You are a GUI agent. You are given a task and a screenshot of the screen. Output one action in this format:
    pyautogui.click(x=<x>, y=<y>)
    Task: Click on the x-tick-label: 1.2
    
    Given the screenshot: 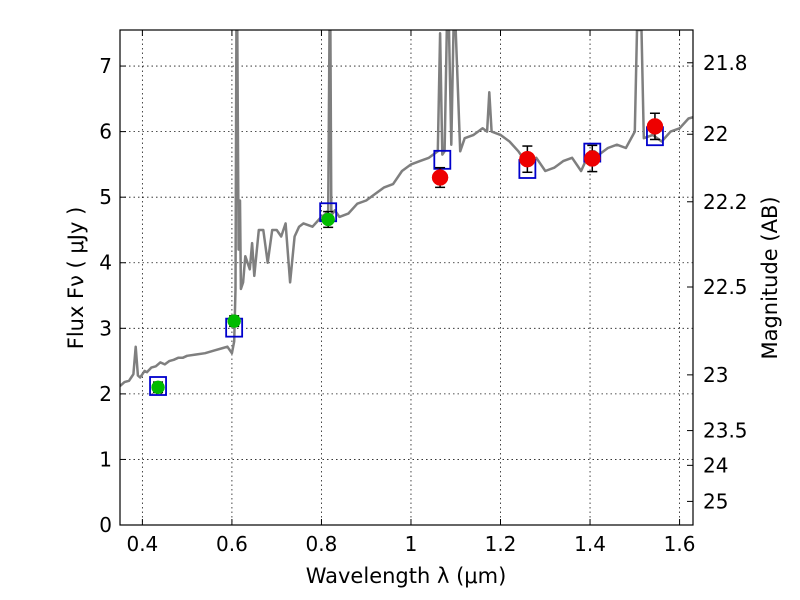 What is the action you would take?
    pyautogui.click(x=501, y=544)
    